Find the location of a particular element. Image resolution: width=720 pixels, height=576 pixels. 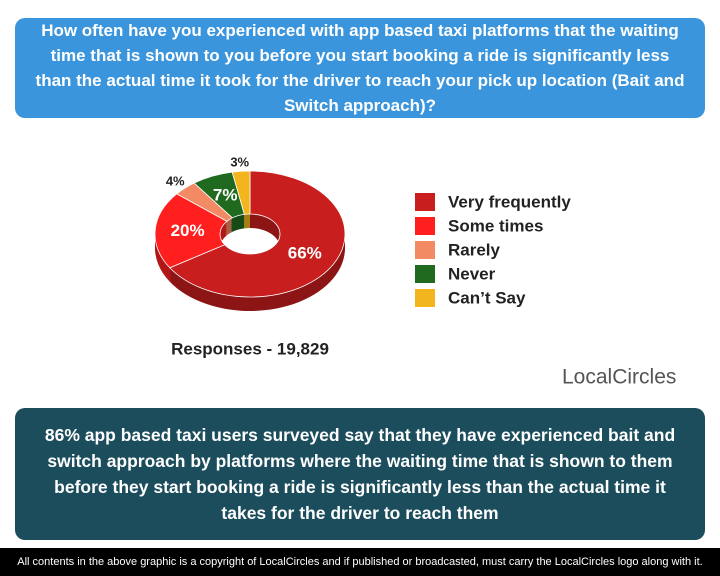

data-label: 7% is located at coordinates (225, 194).